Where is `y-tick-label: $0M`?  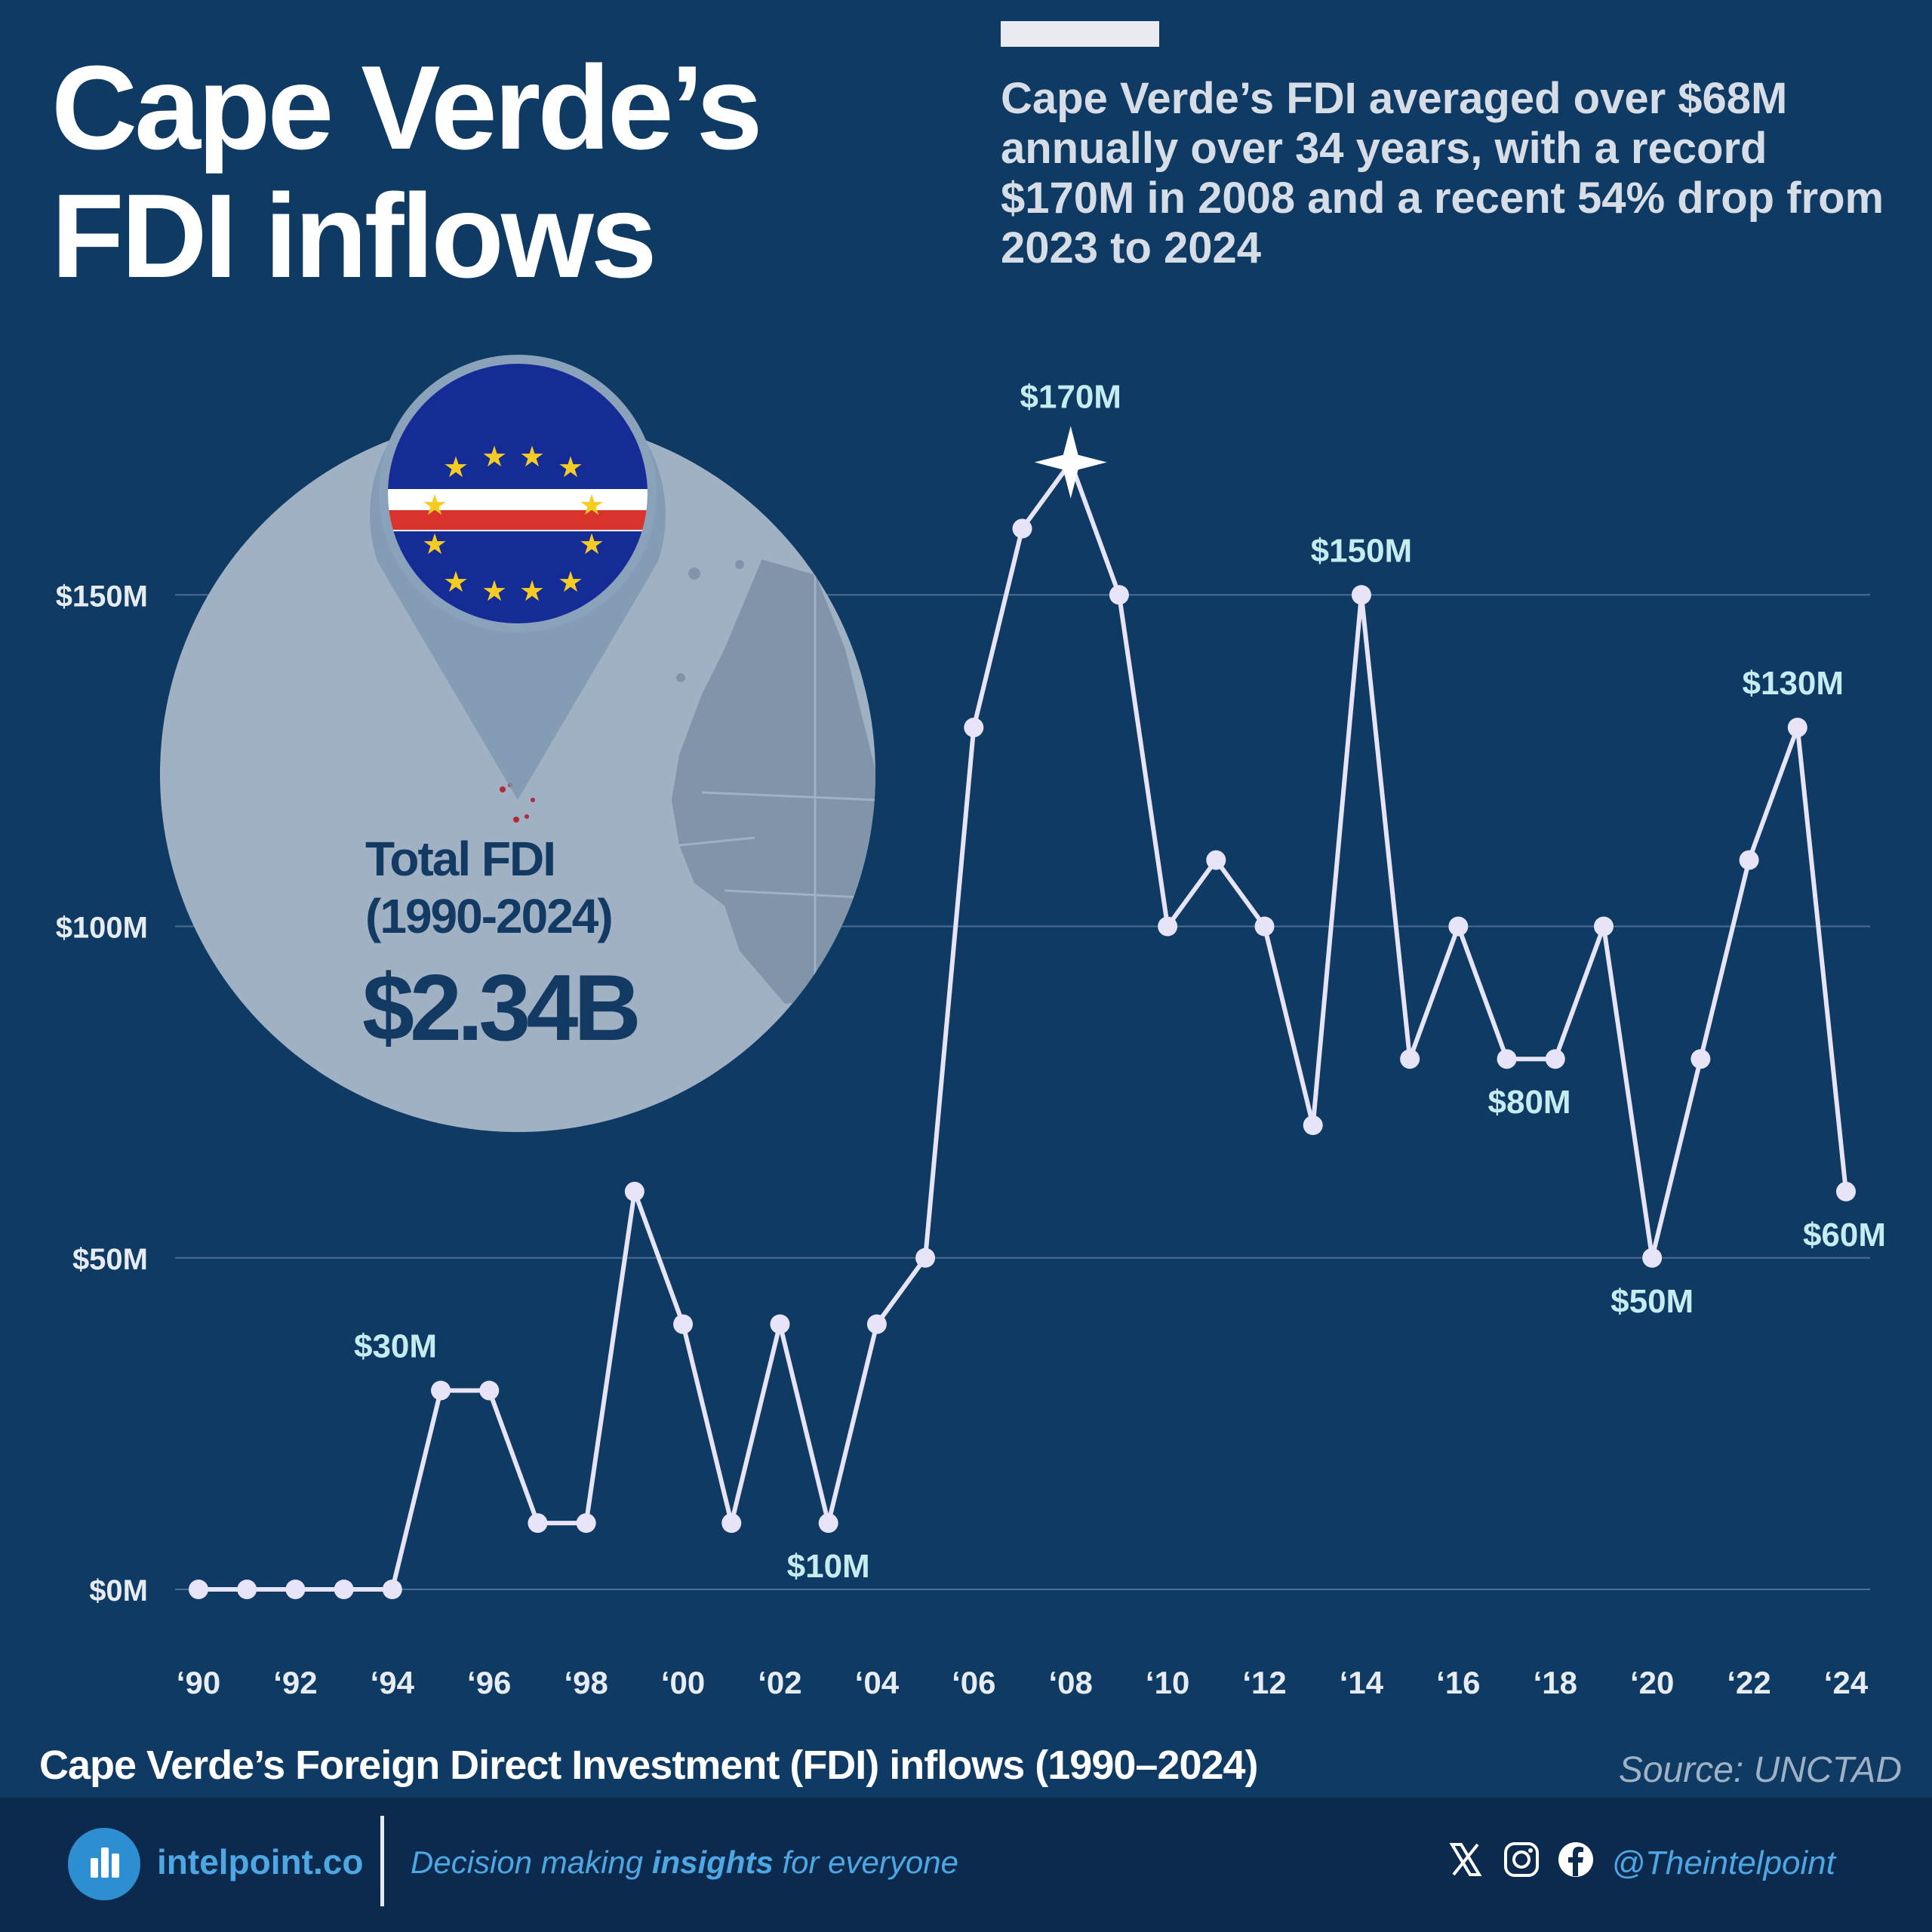 y-tick-label: $0M is located at coordinates (118, 1590).